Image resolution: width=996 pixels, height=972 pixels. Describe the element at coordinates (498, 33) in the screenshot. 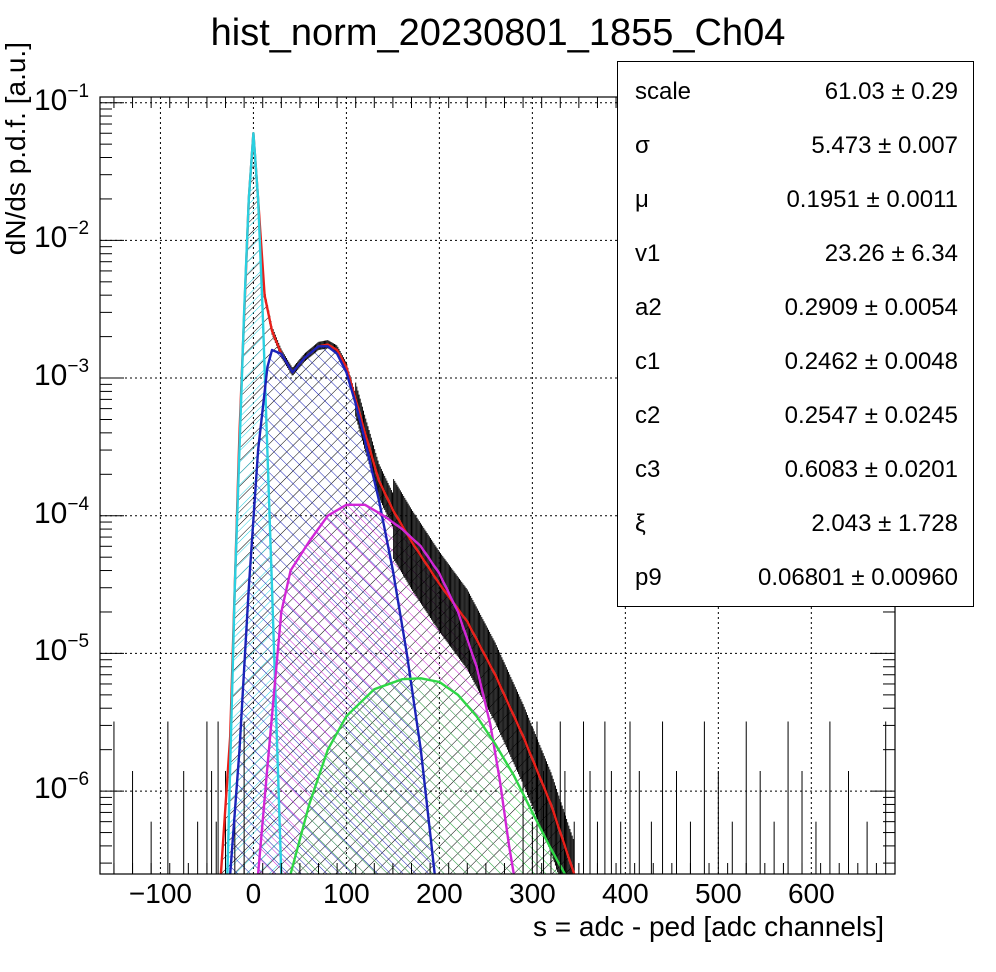

I see `chart-title: hist_norm_20230801_1855_Ch04` at that location.